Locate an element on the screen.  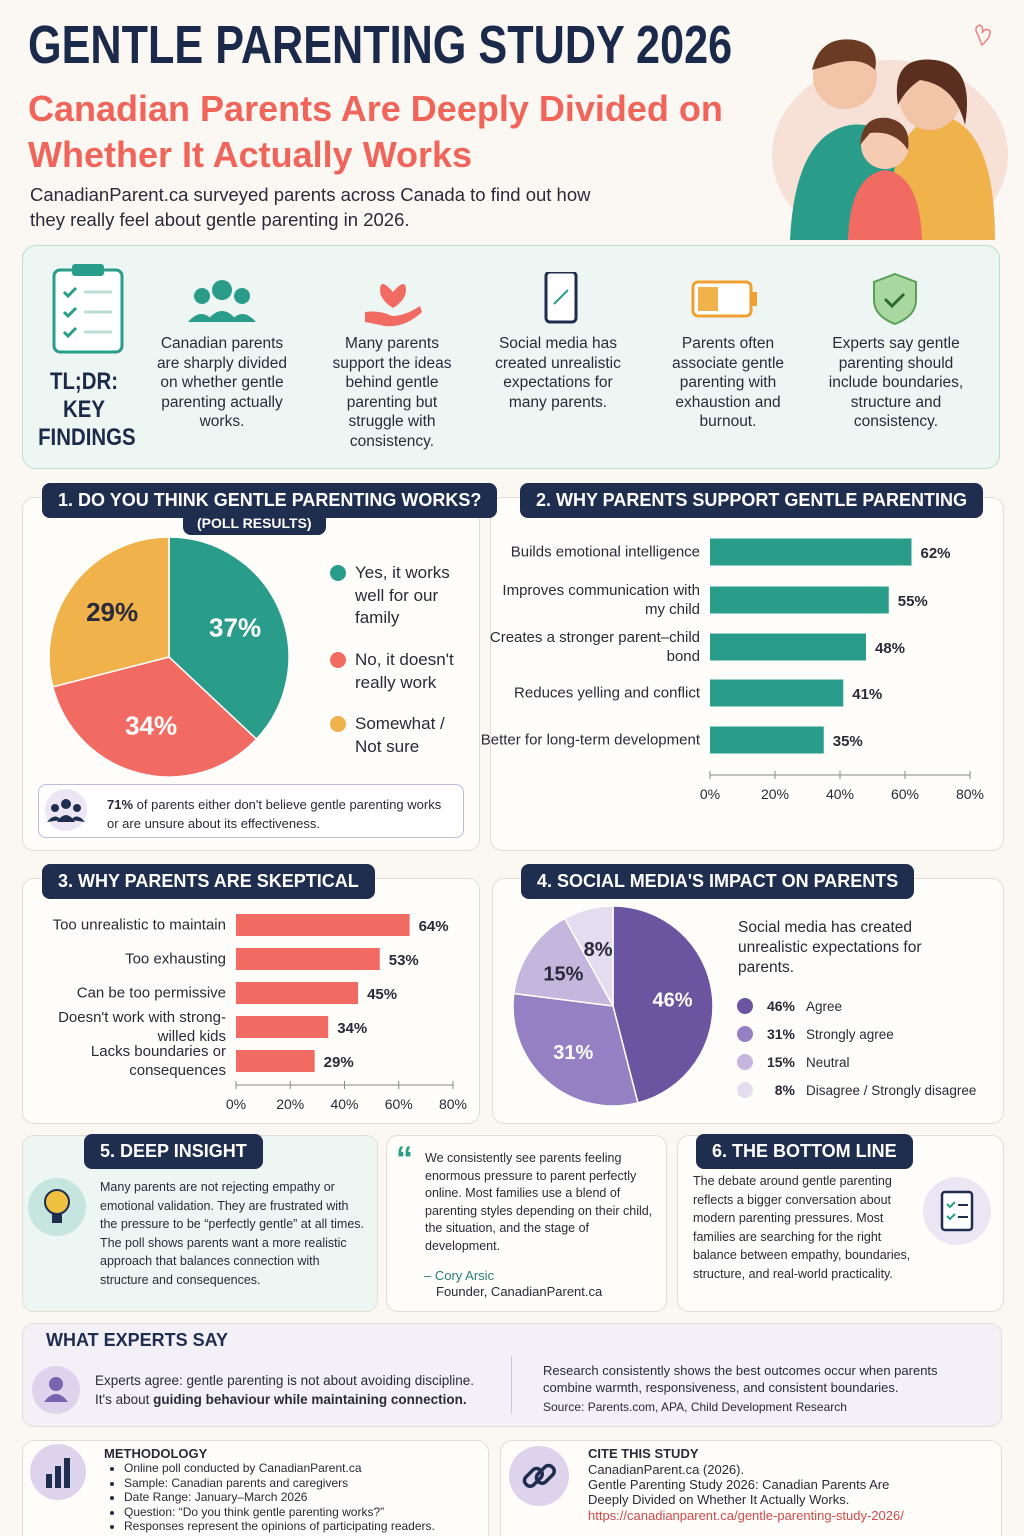
divider is located at coordinates (511, 1385).